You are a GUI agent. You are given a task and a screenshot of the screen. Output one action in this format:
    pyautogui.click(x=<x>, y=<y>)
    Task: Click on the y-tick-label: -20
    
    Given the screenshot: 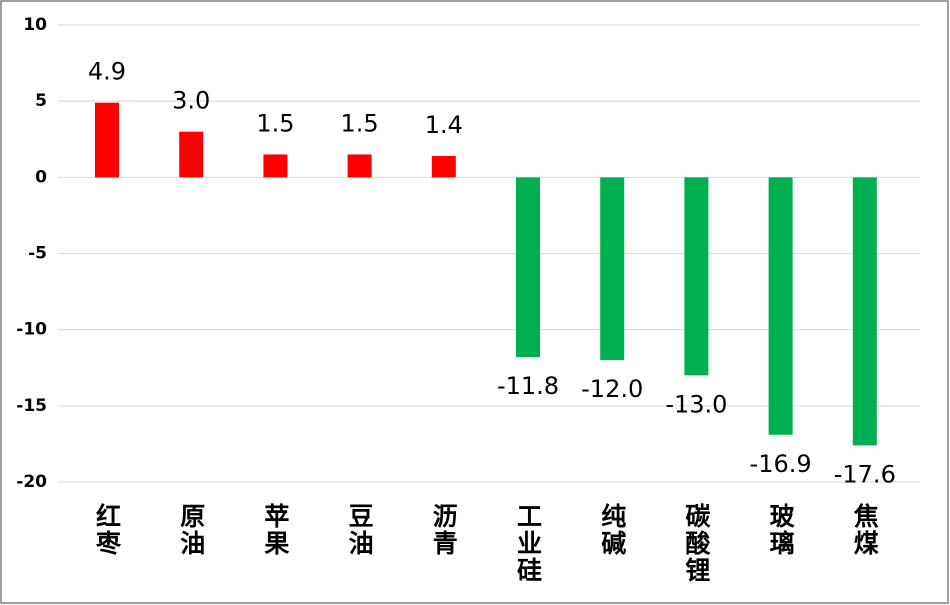 What is the action you would take?
    pyautogui.click(x=31, y=482)
    